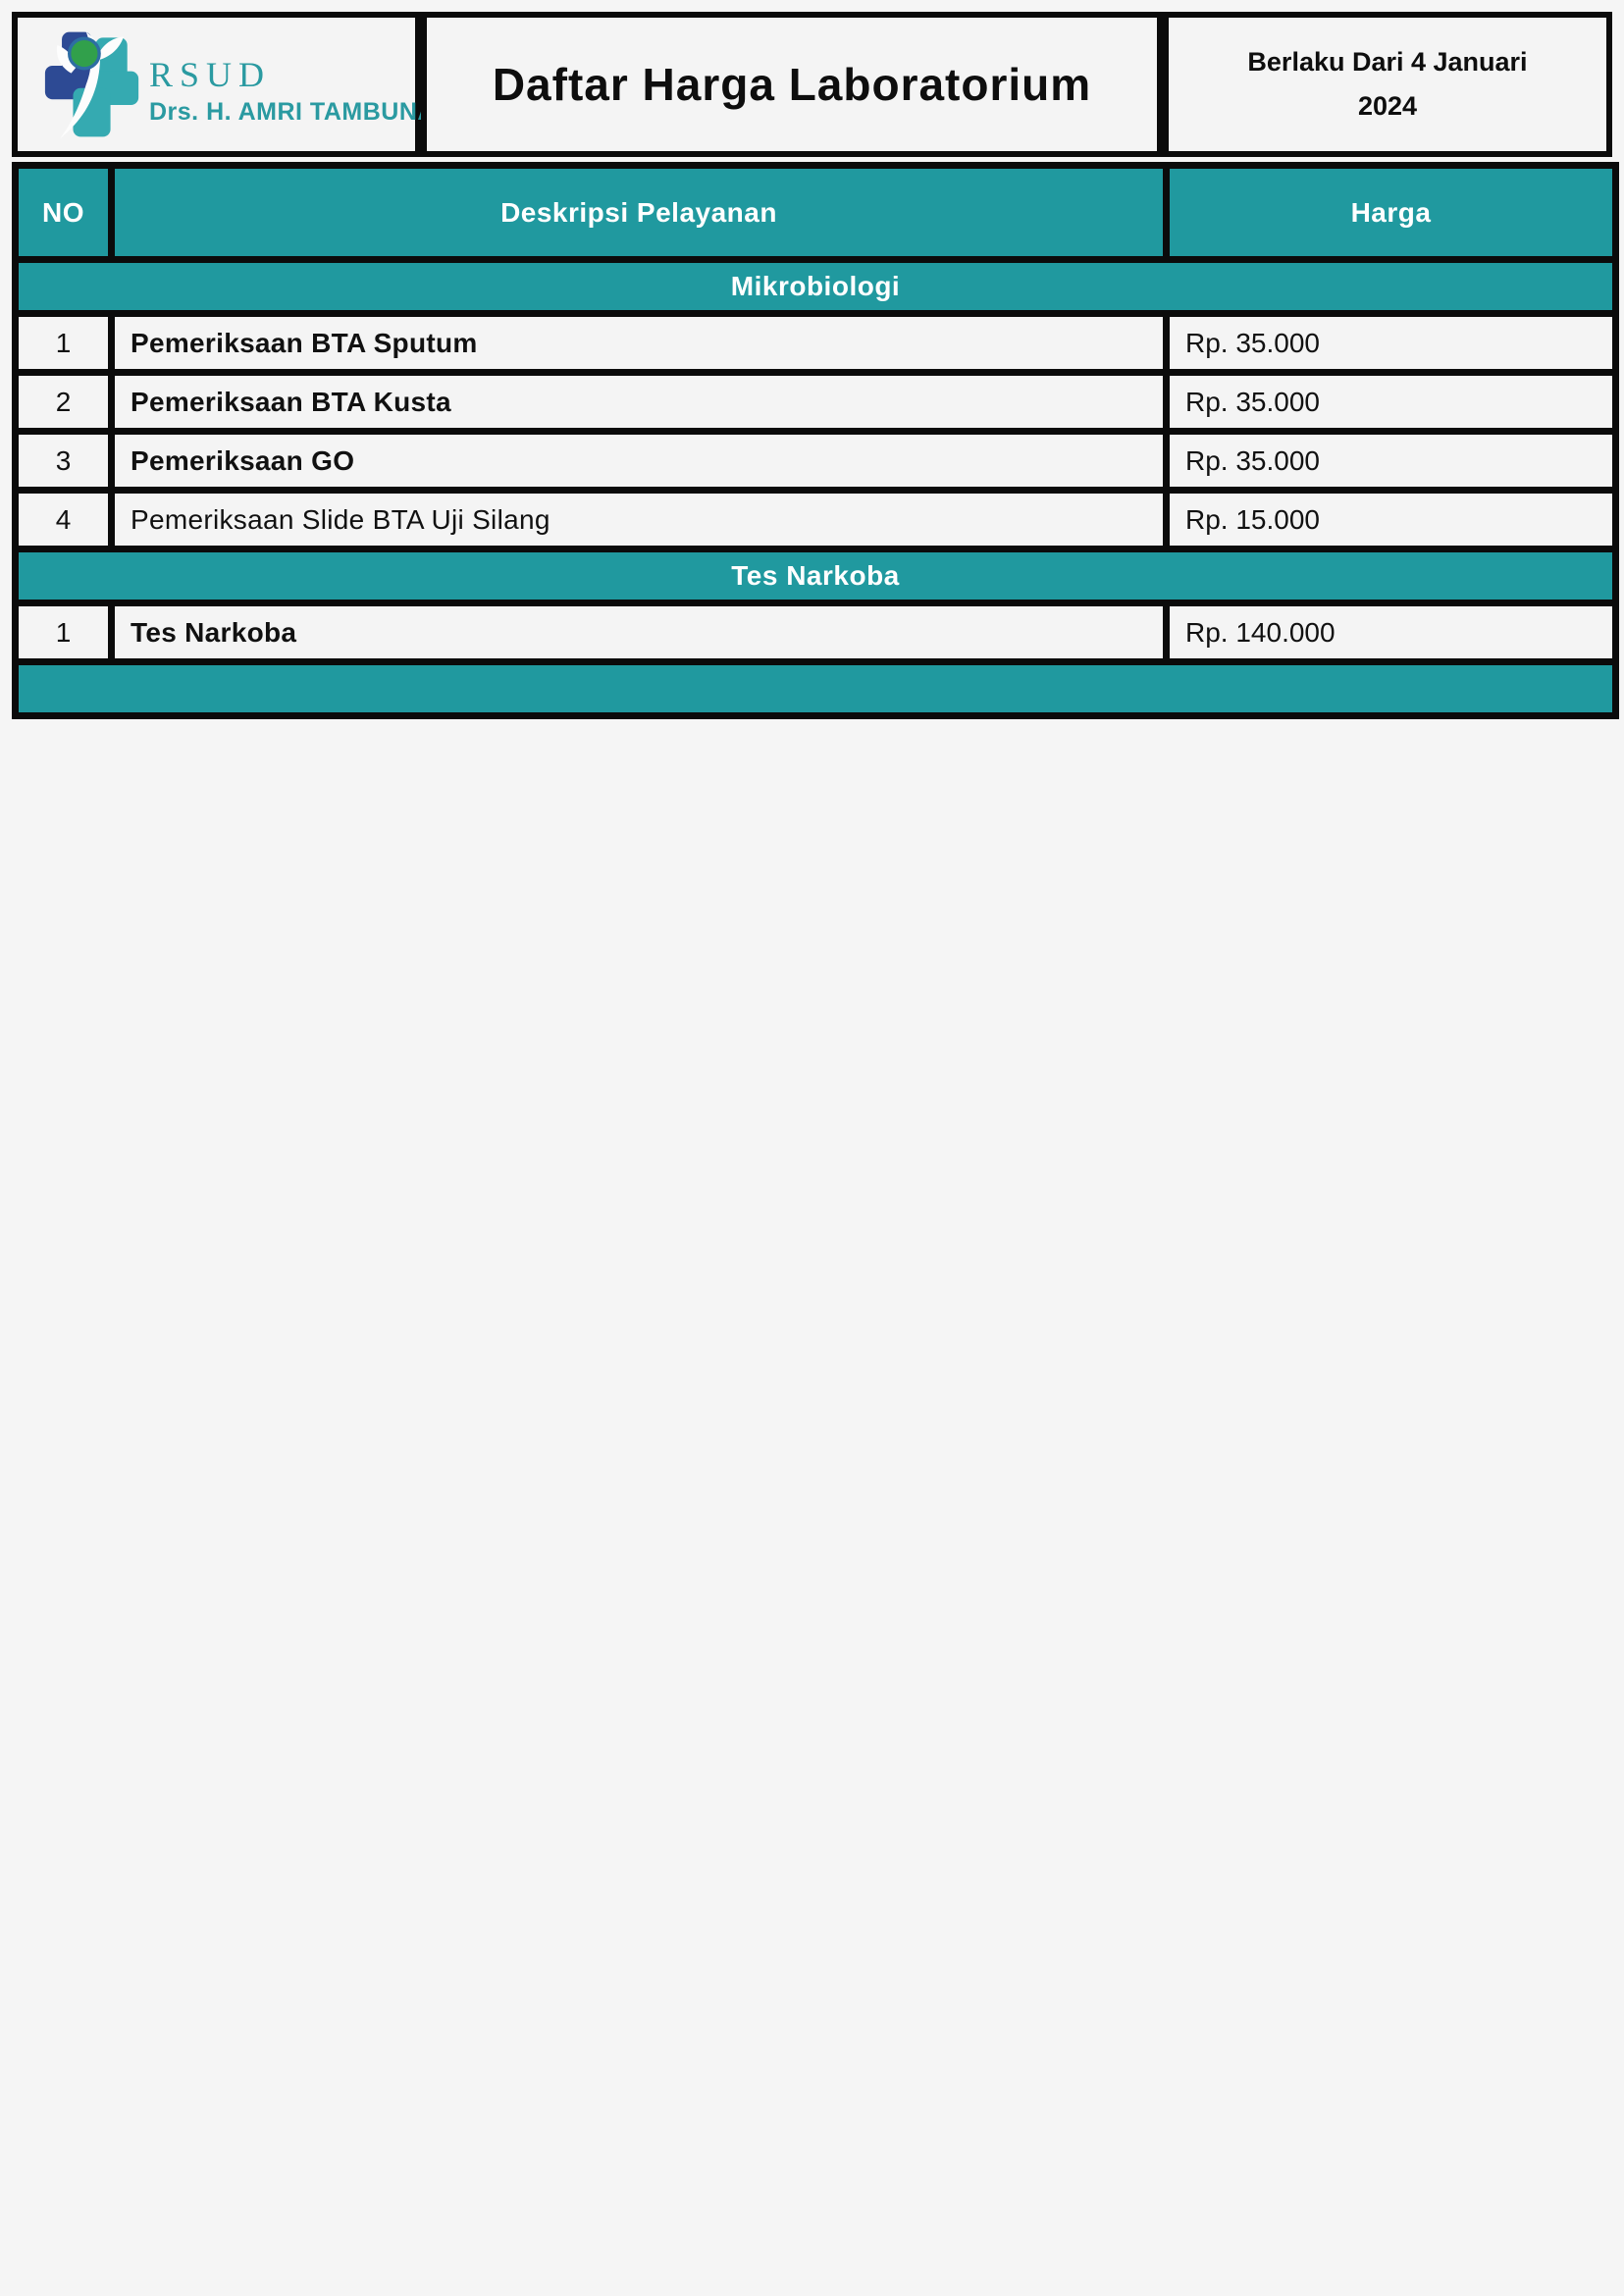 The height and width of the screenshot is (2296, 1624). I want to click on row-number: 4, so click(63, 519).